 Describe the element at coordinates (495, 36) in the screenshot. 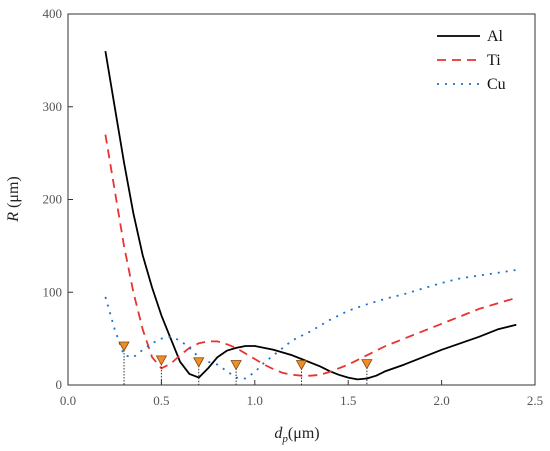

I see `legend-label-al: Al` at that location.